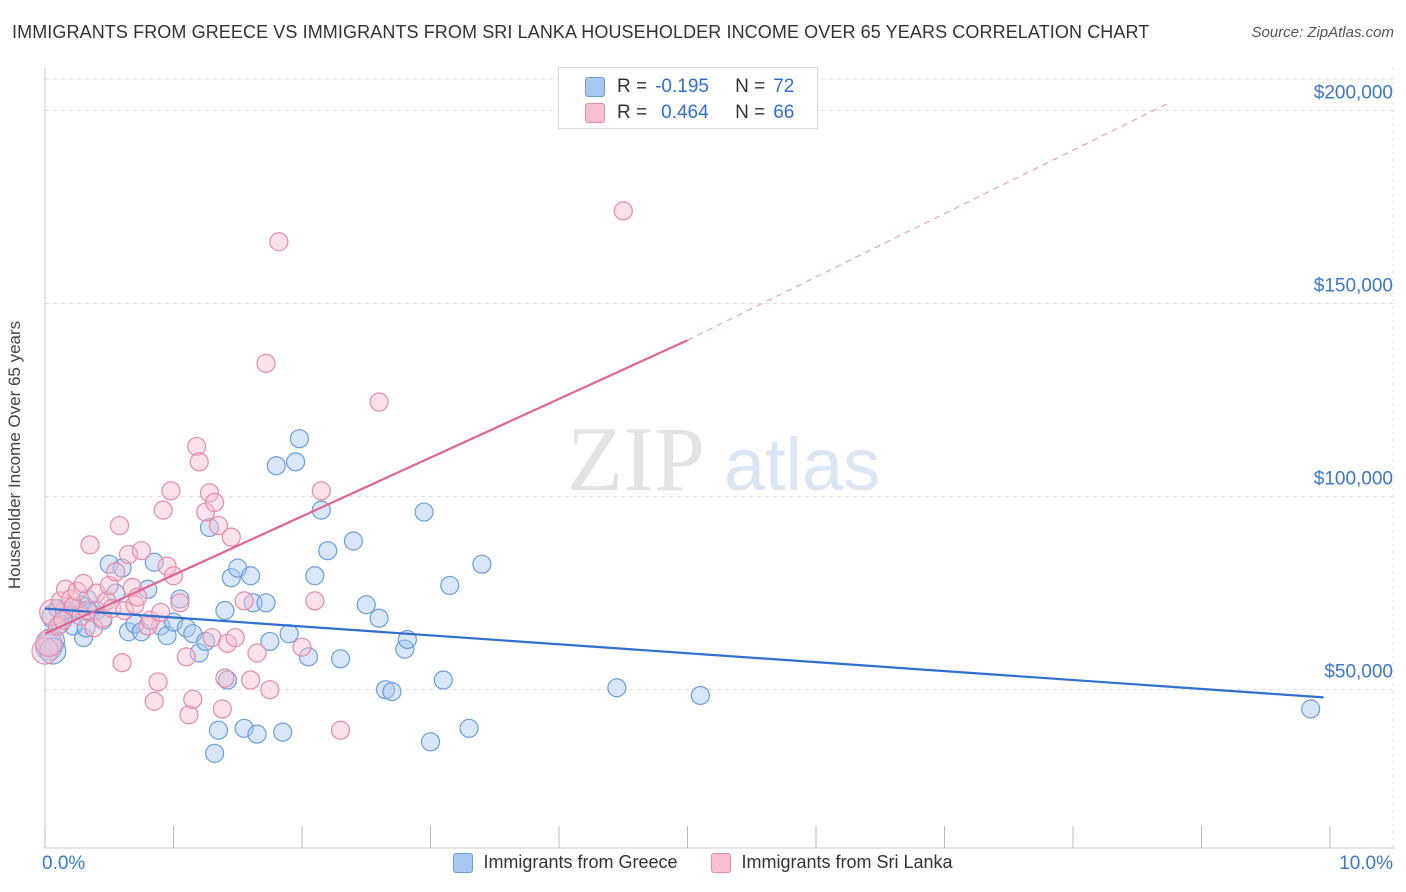  What do you see at coordinates (750, 112) in the screenshot?
I see `srilanka-n-label: N =` at bounding box center [750, 112].